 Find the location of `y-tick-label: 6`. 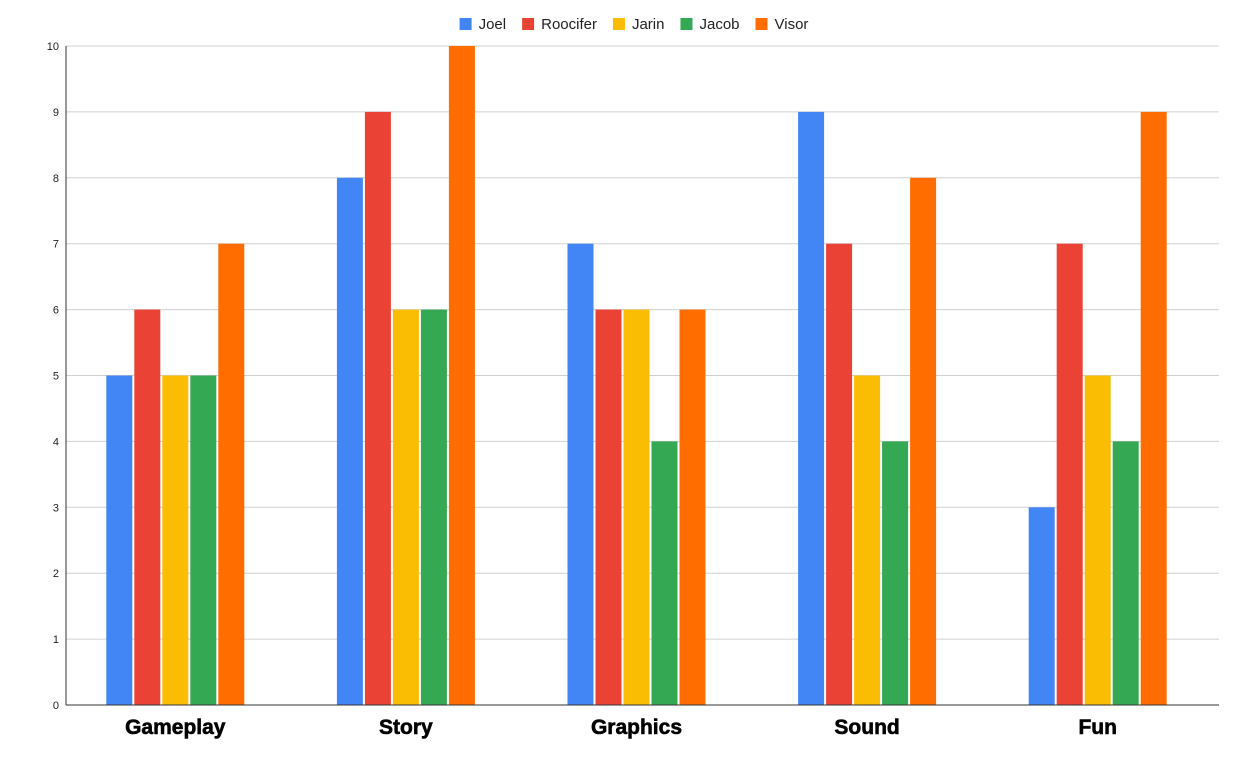

y-tick-label: 6 is located at coordinates (56, 311).